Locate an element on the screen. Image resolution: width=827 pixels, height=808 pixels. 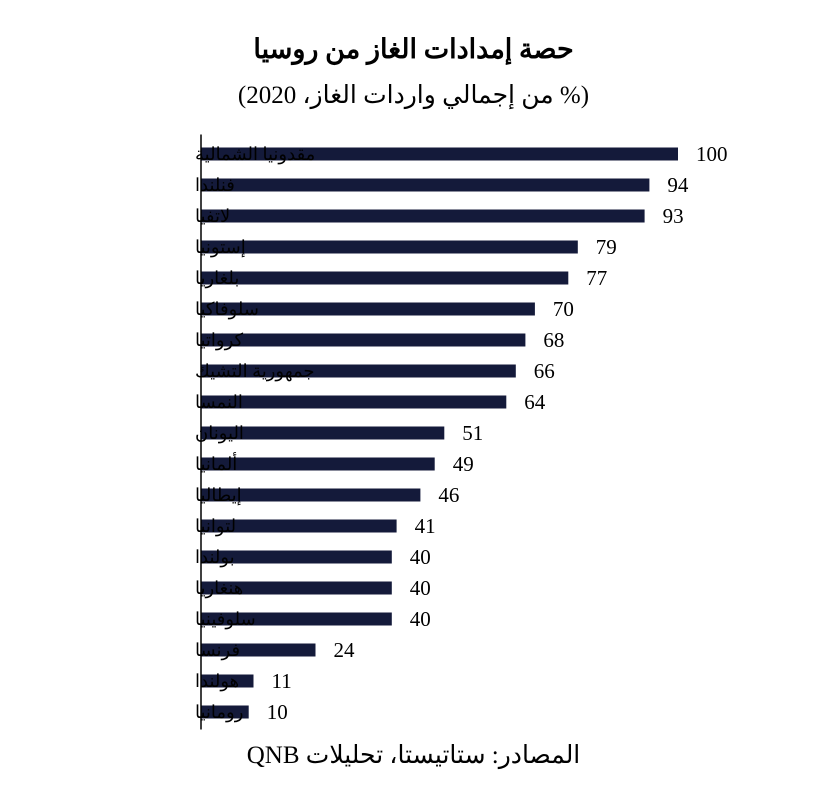
category-label: رومانيا is located at coordinates (219, 712).